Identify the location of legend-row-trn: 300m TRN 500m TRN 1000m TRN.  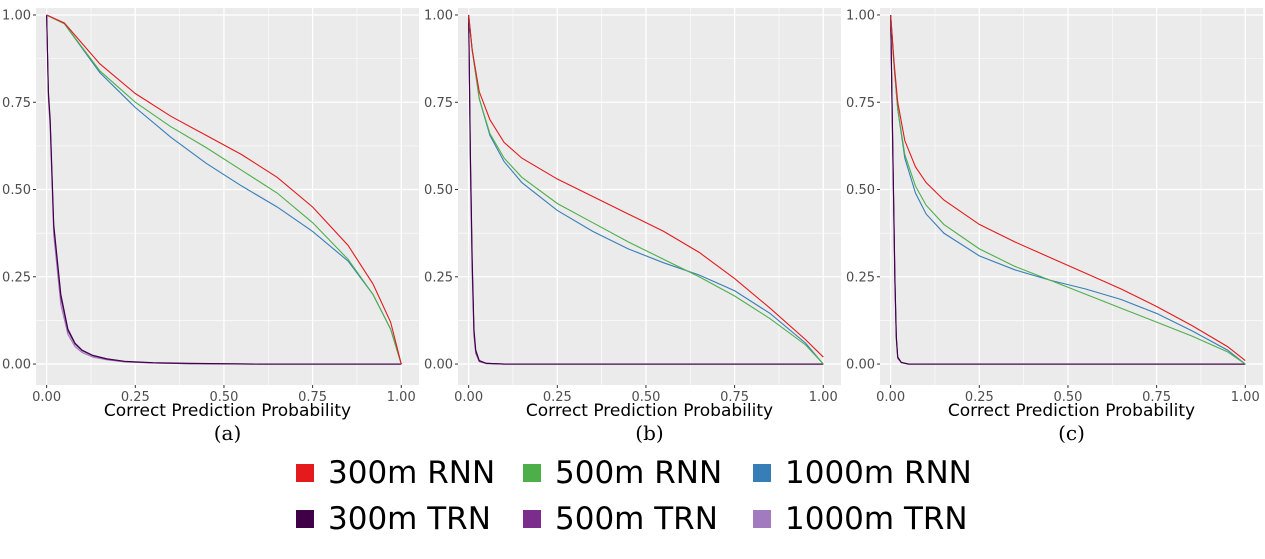
(632, 519).